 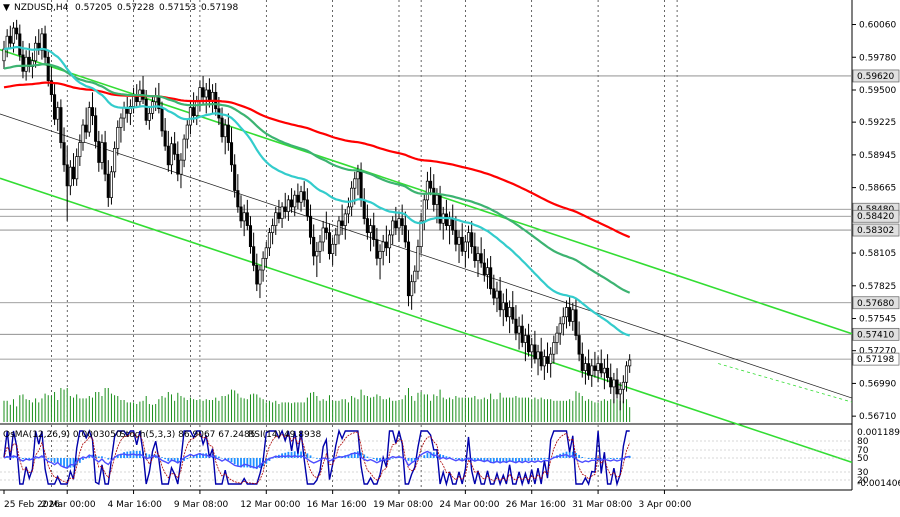 What do you see at coordinates (41, 8) in the screenshot?
I see `symbol-label: NZDUSD,H4` at bounding box center [41, 8].